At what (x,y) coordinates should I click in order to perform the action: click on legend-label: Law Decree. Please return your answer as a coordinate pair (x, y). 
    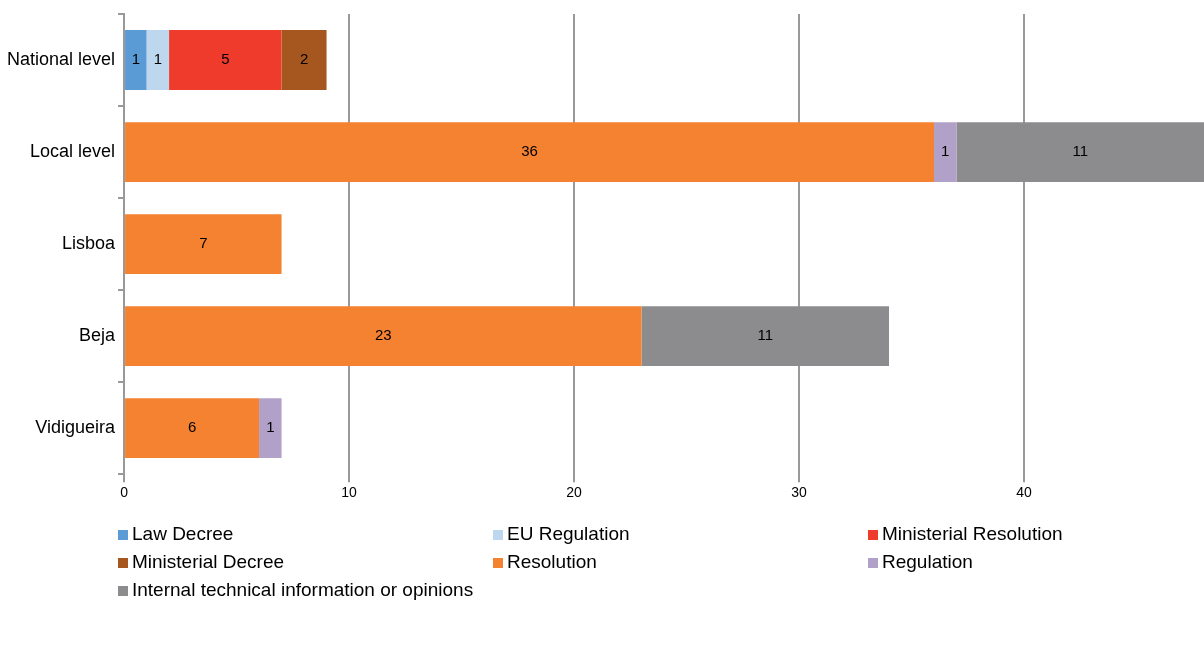
    Looking at the image, I should click on (183, 534).